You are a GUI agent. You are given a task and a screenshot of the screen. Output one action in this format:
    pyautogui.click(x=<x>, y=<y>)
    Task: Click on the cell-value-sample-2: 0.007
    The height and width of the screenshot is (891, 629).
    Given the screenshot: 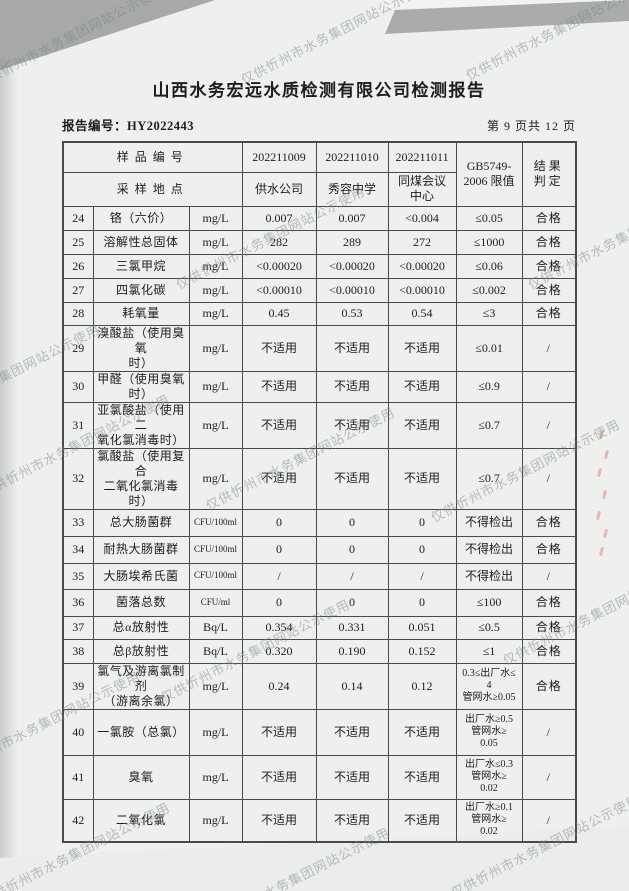 What is the action you would take?
    pyautogui.click(x=352, y=218)
    